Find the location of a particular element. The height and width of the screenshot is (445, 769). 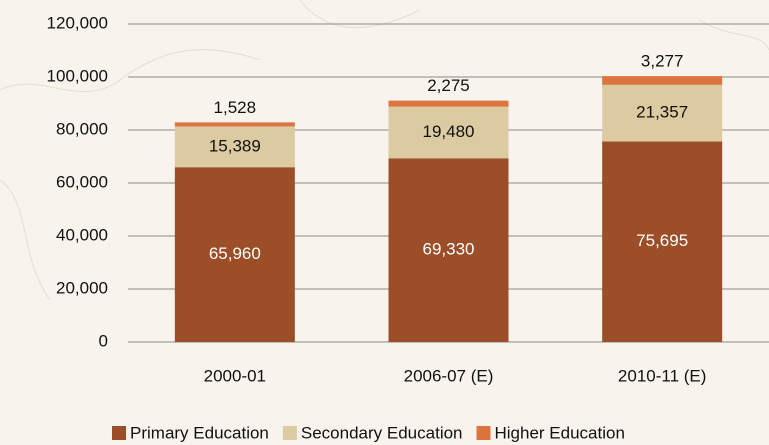

legend-label: Secondary Education is located at coordinates (382, 432).